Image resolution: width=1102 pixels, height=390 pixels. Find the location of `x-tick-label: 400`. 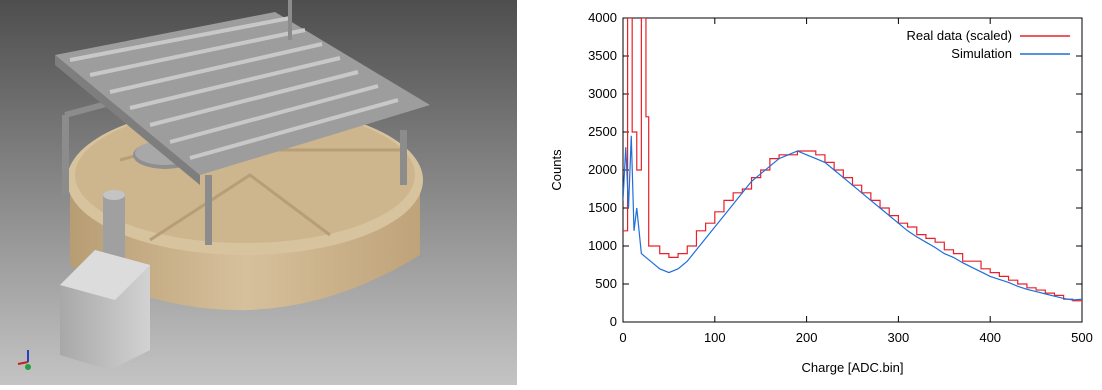

x-tick-label: 400 is located at coordinates (990, 337).